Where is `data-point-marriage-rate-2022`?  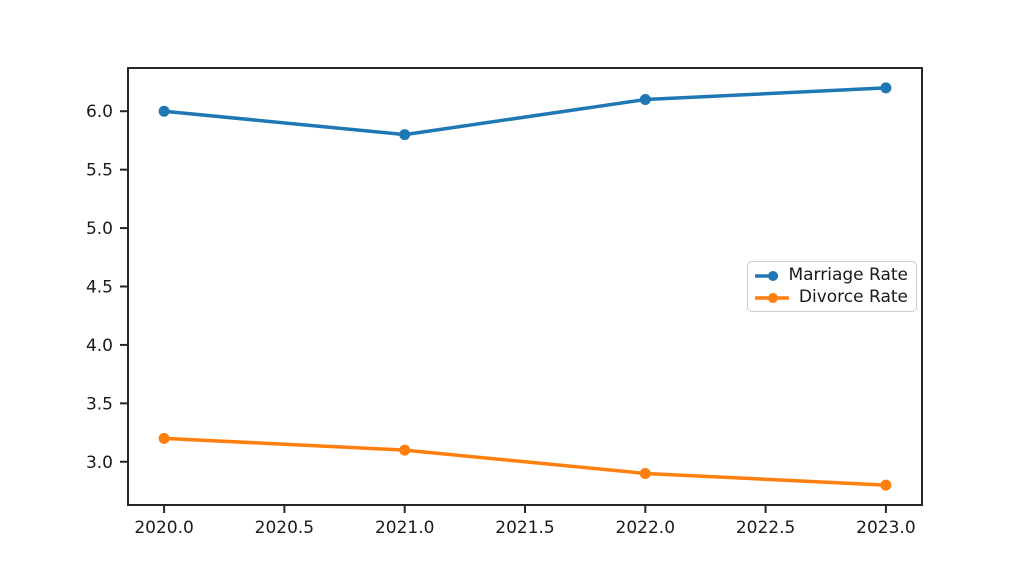
data-point-marriage-rate-2022 is located at coordinates (645, 100).